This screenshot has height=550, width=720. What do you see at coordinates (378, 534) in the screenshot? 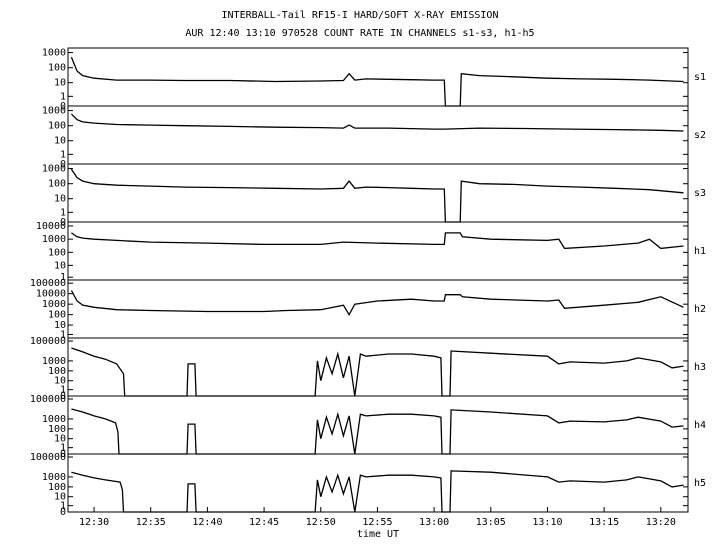
I see `x-axis-label: time UT` at bounding box center [378, 534].